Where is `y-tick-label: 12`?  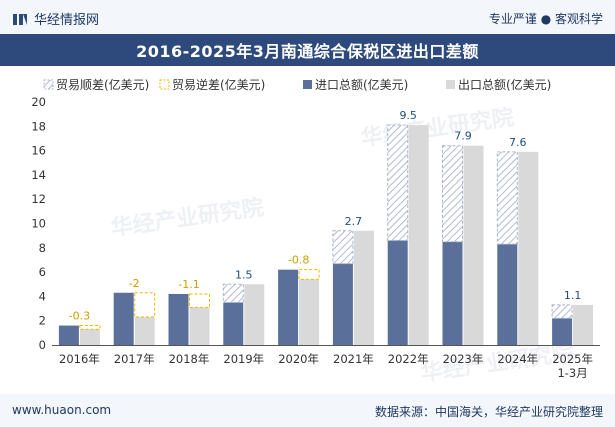
y-tick-label: 12 is located at coordinates (38, 199).